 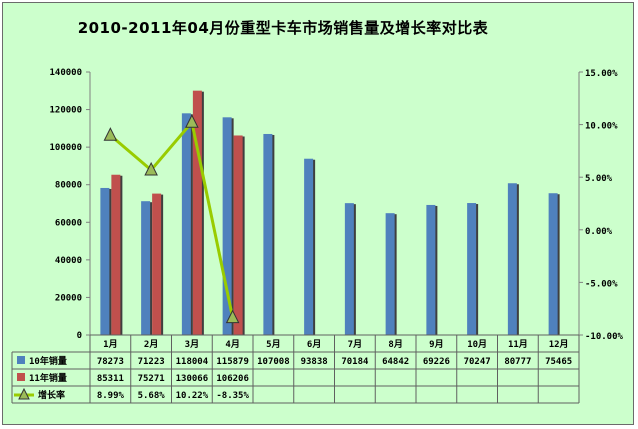 What do you see at coordinates (232, 379) in the screenshot?
I see `table-cell: 106206` at bounding box center [232, 379].